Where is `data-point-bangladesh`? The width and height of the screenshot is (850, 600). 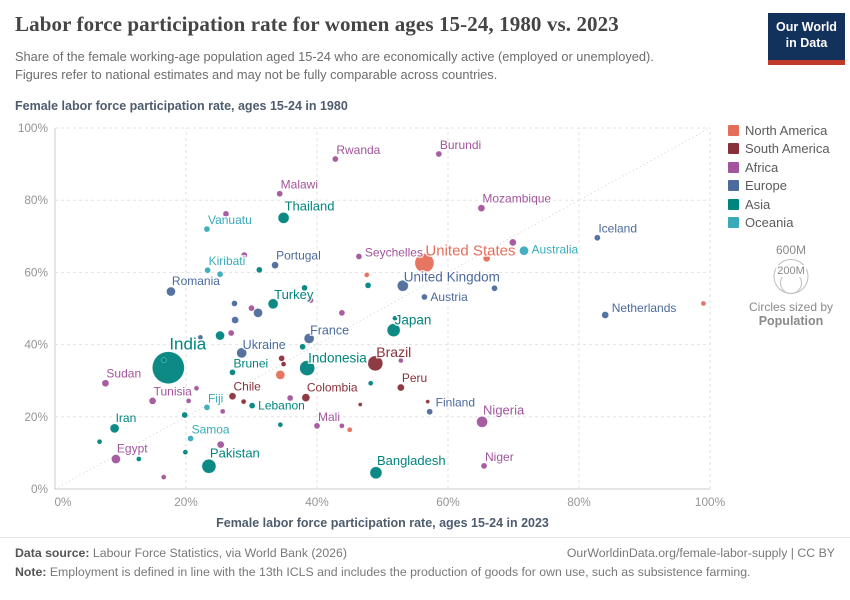
data-point-bangladesh is located at coordinates (376, 473).